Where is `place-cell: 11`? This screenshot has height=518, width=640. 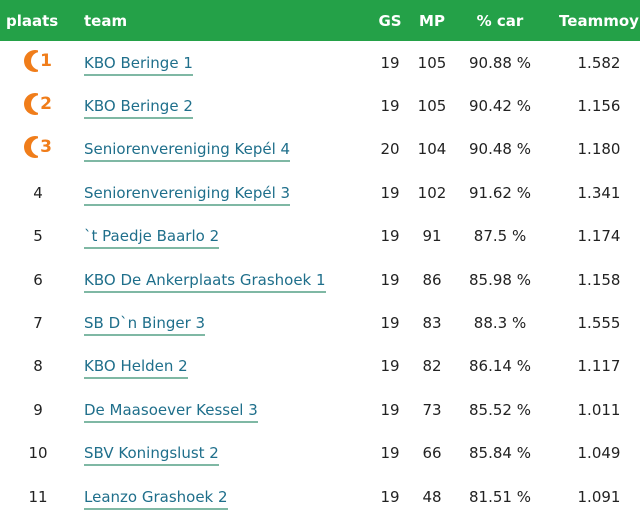 place-cell: 11 is located at coordinates (38, 496).